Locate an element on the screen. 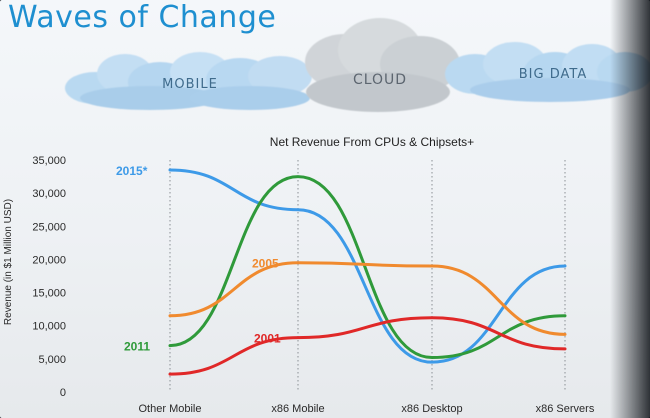 The height and width of the screenshot is (418, 650). y-tick-label: 20,000 is located at coordinates (49, 260).